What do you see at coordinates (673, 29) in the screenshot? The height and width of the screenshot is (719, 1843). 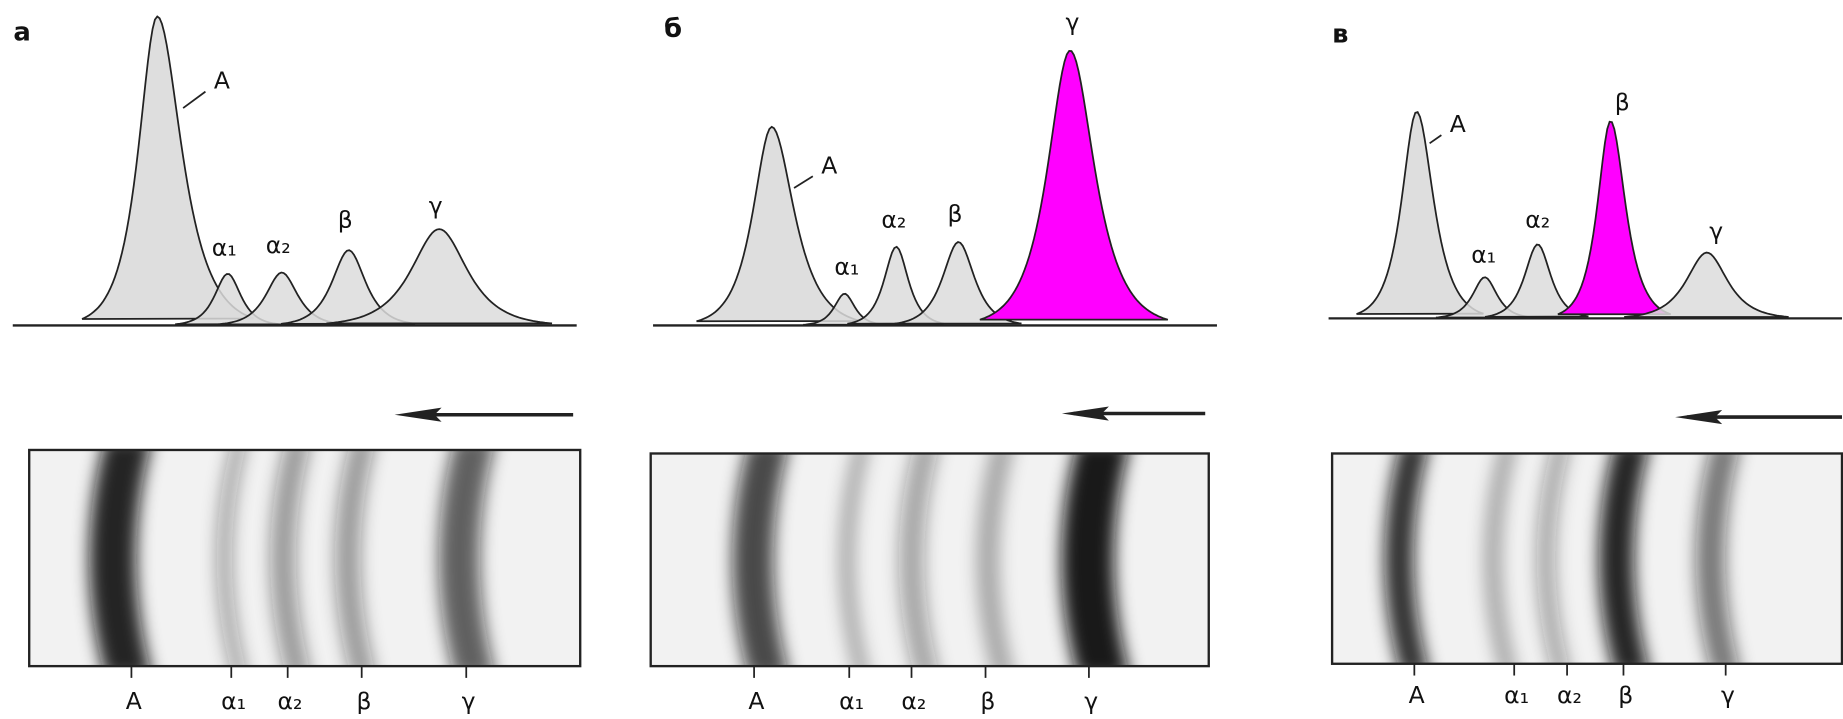 I see `panel-letter: б` at bounding box center [673, 29].